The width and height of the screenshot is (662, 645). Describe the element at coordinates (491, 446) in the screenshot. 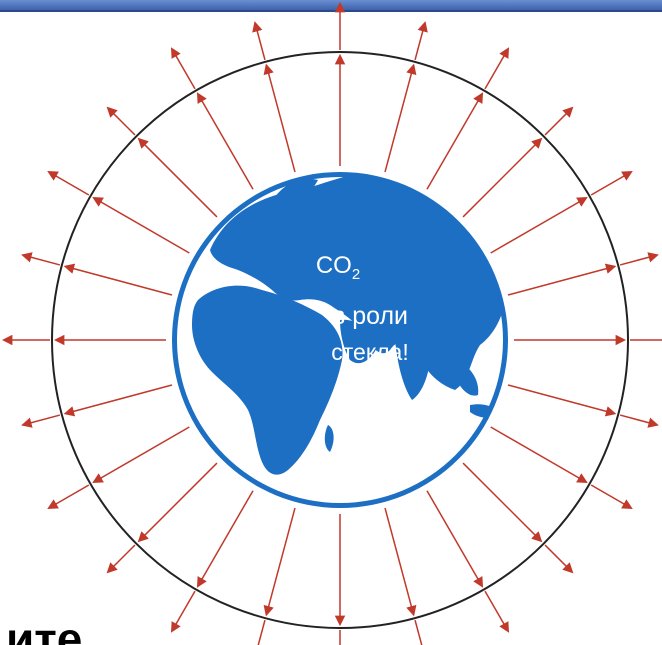

I see `australia-landmass` at that location.